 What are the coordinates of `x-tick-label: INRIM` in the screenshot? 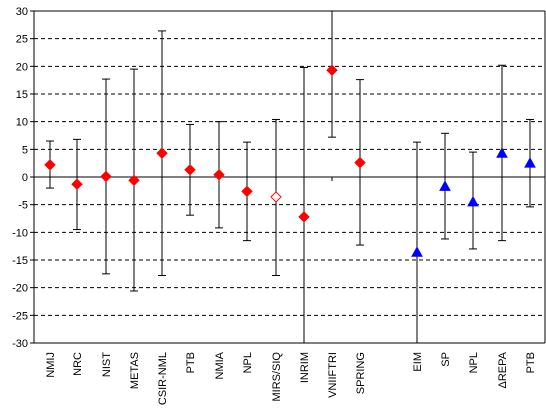 It's located at (305, 367).